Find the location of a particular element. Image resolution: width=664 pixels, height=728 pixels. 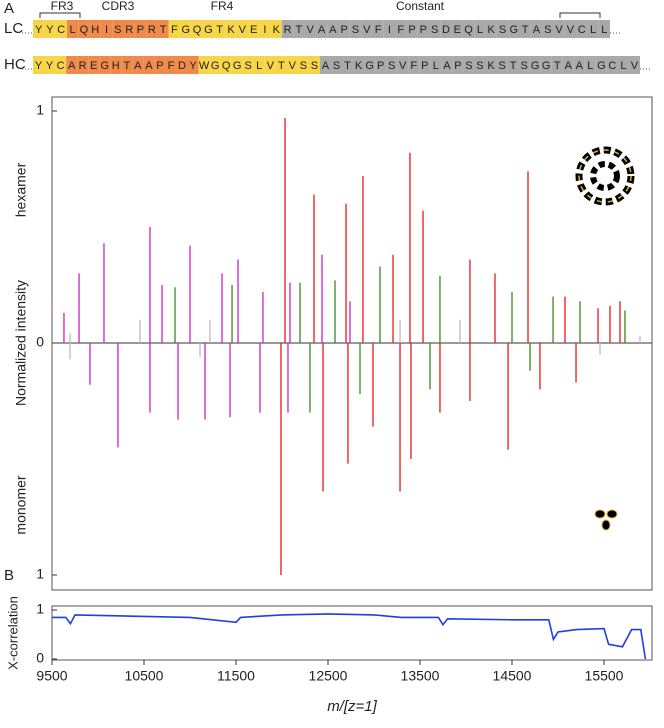

hexamer-icon is located at coordinates (605, 176).